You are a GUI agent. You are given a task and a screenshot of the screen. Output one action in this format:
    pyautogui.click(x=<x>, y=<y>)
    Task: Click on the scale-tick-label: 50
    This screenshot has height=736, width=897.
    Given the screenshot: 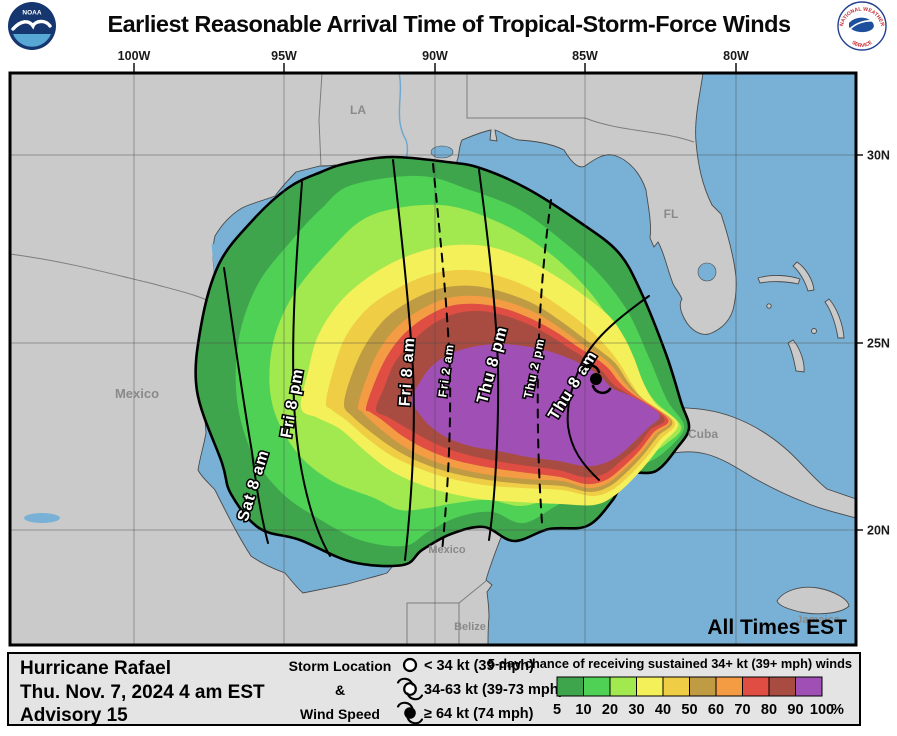 What is the action you would take?
    pyautogui.click(x=689, y=710)
    